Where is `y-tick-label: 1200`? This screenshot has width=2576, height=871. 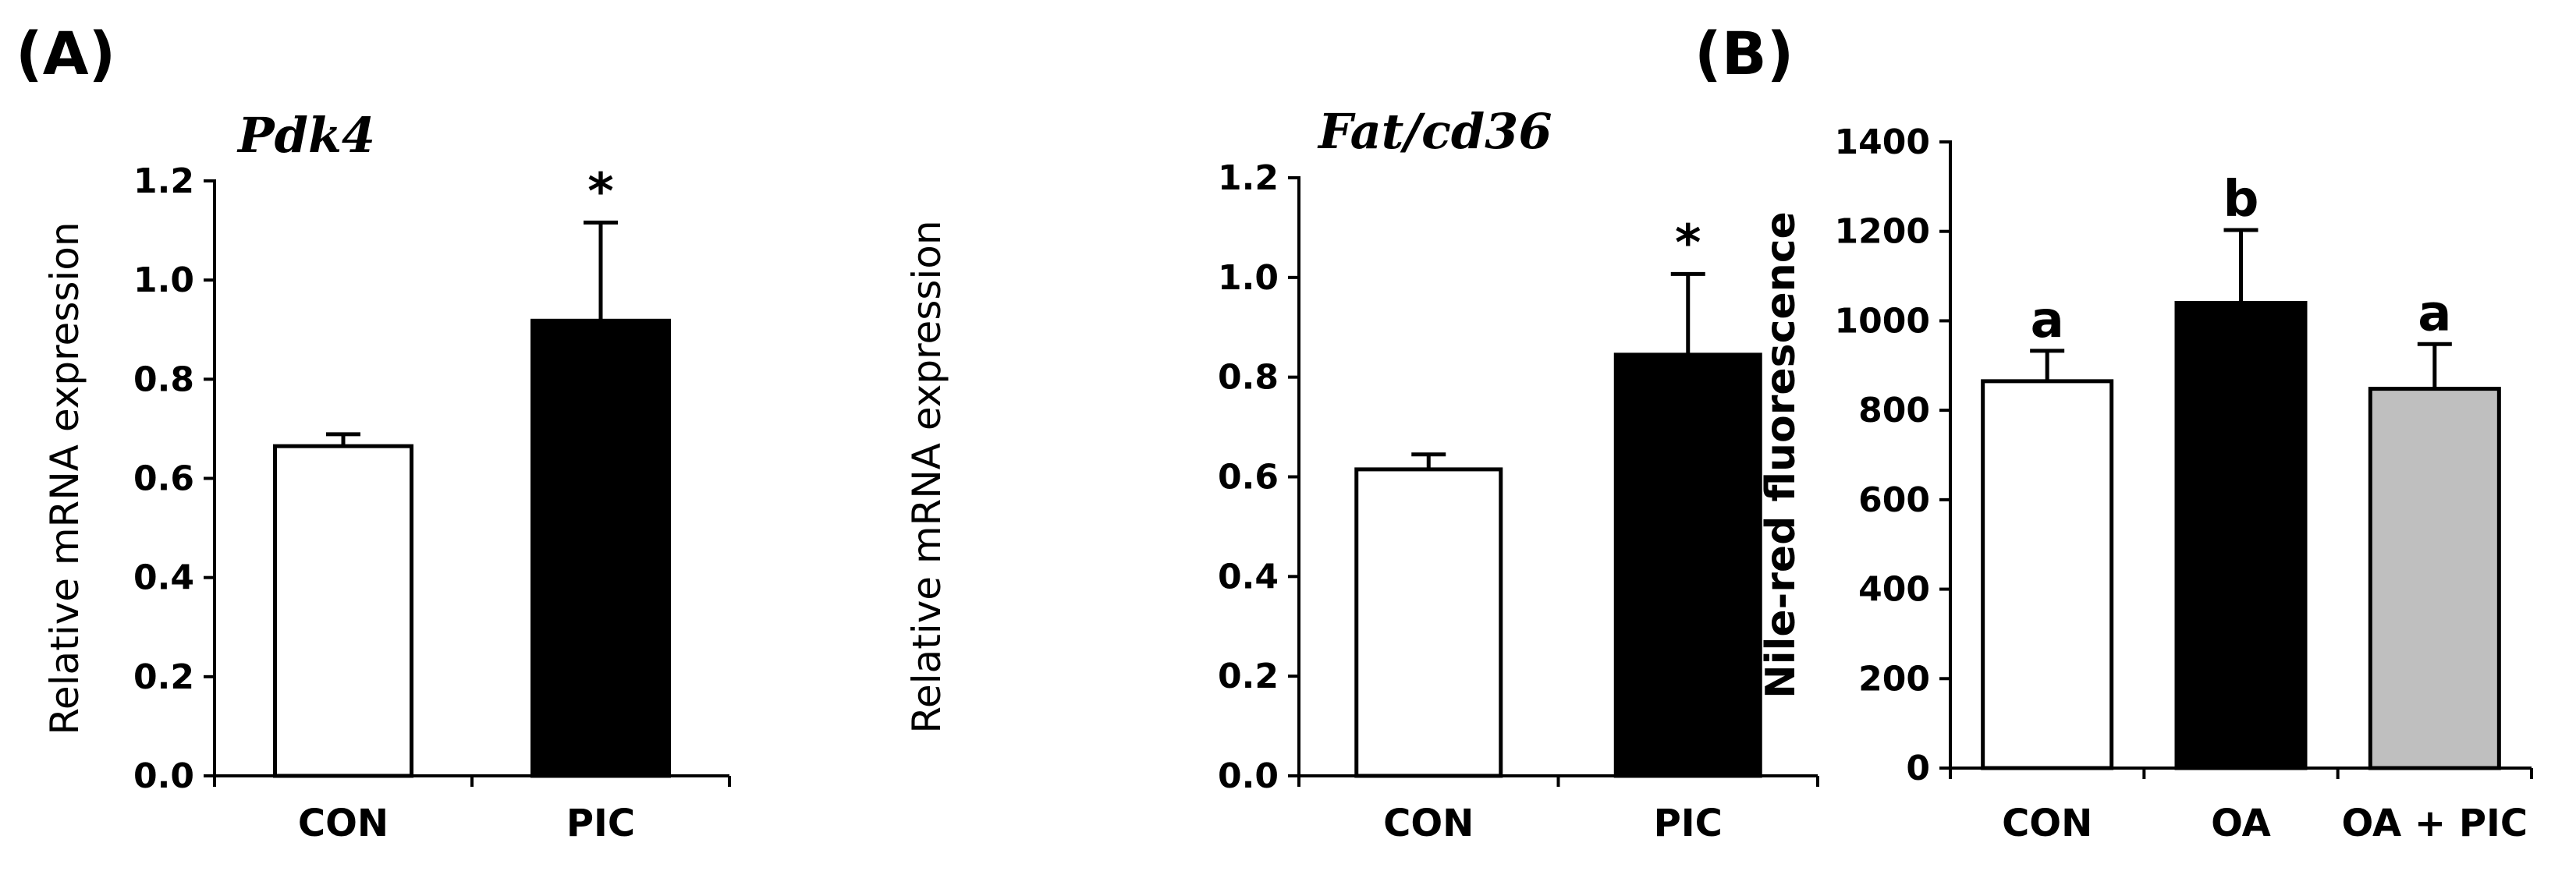 y-tick-label: 1200 is located at coordinates (1882, 232).